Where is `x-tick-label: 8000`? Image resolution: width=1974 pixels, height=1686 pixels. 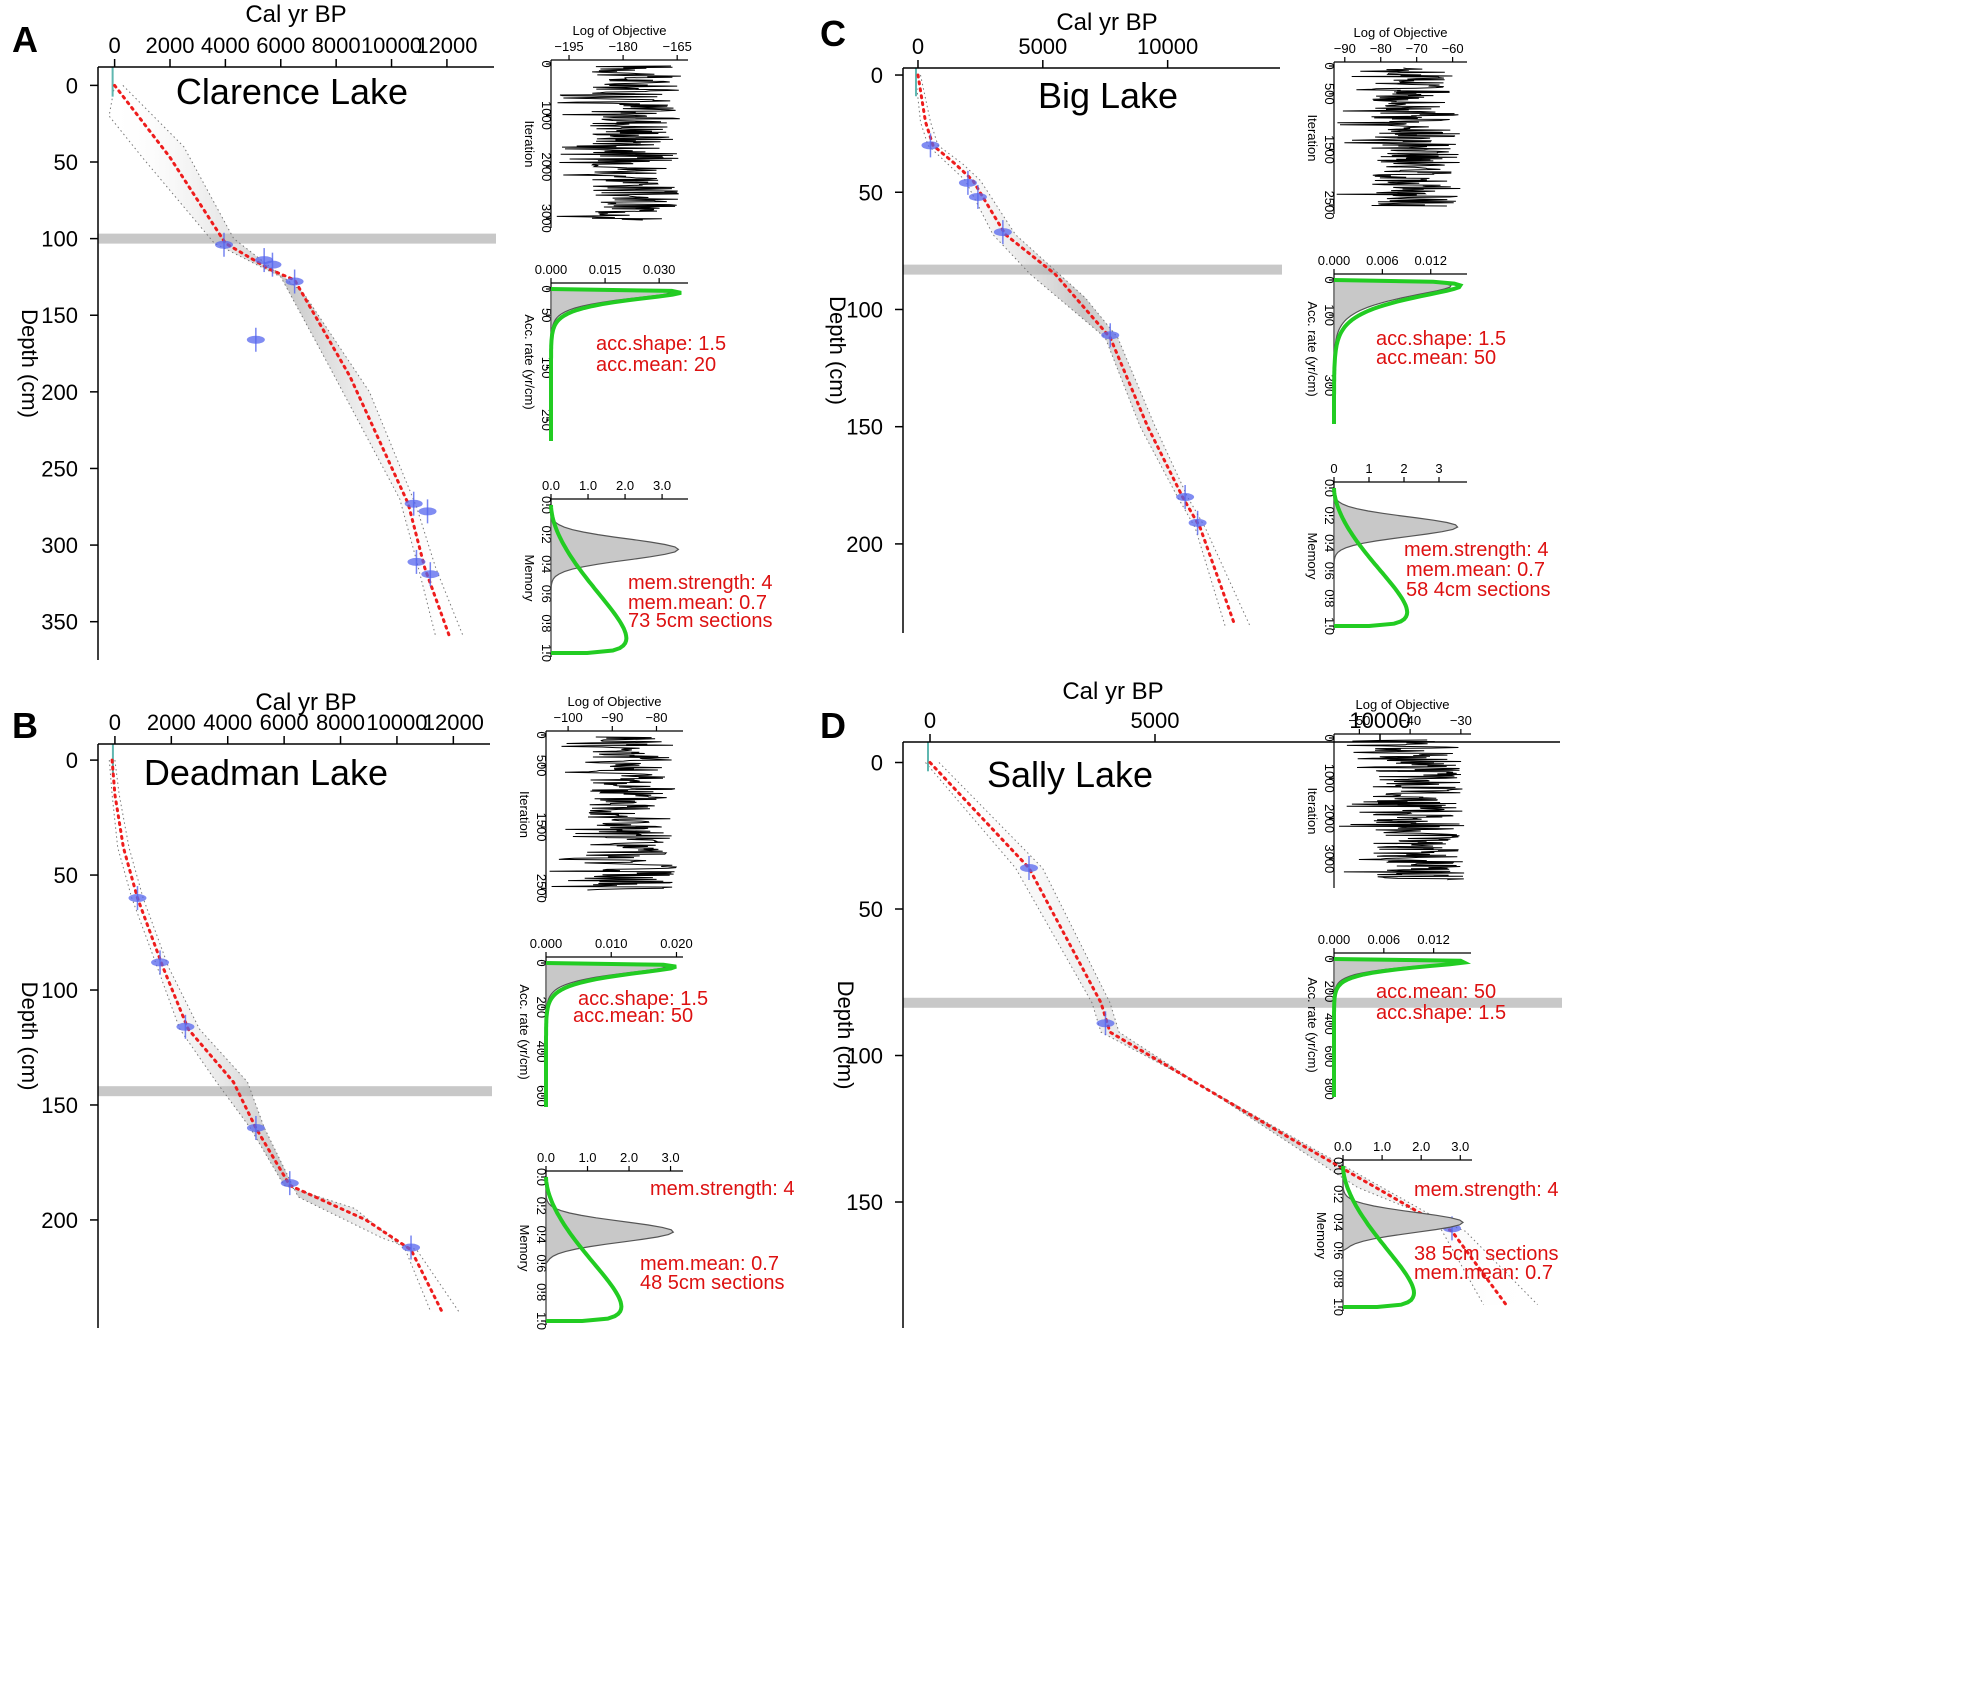
x-tick-label: 8000 is located at coordinates (340, 722).